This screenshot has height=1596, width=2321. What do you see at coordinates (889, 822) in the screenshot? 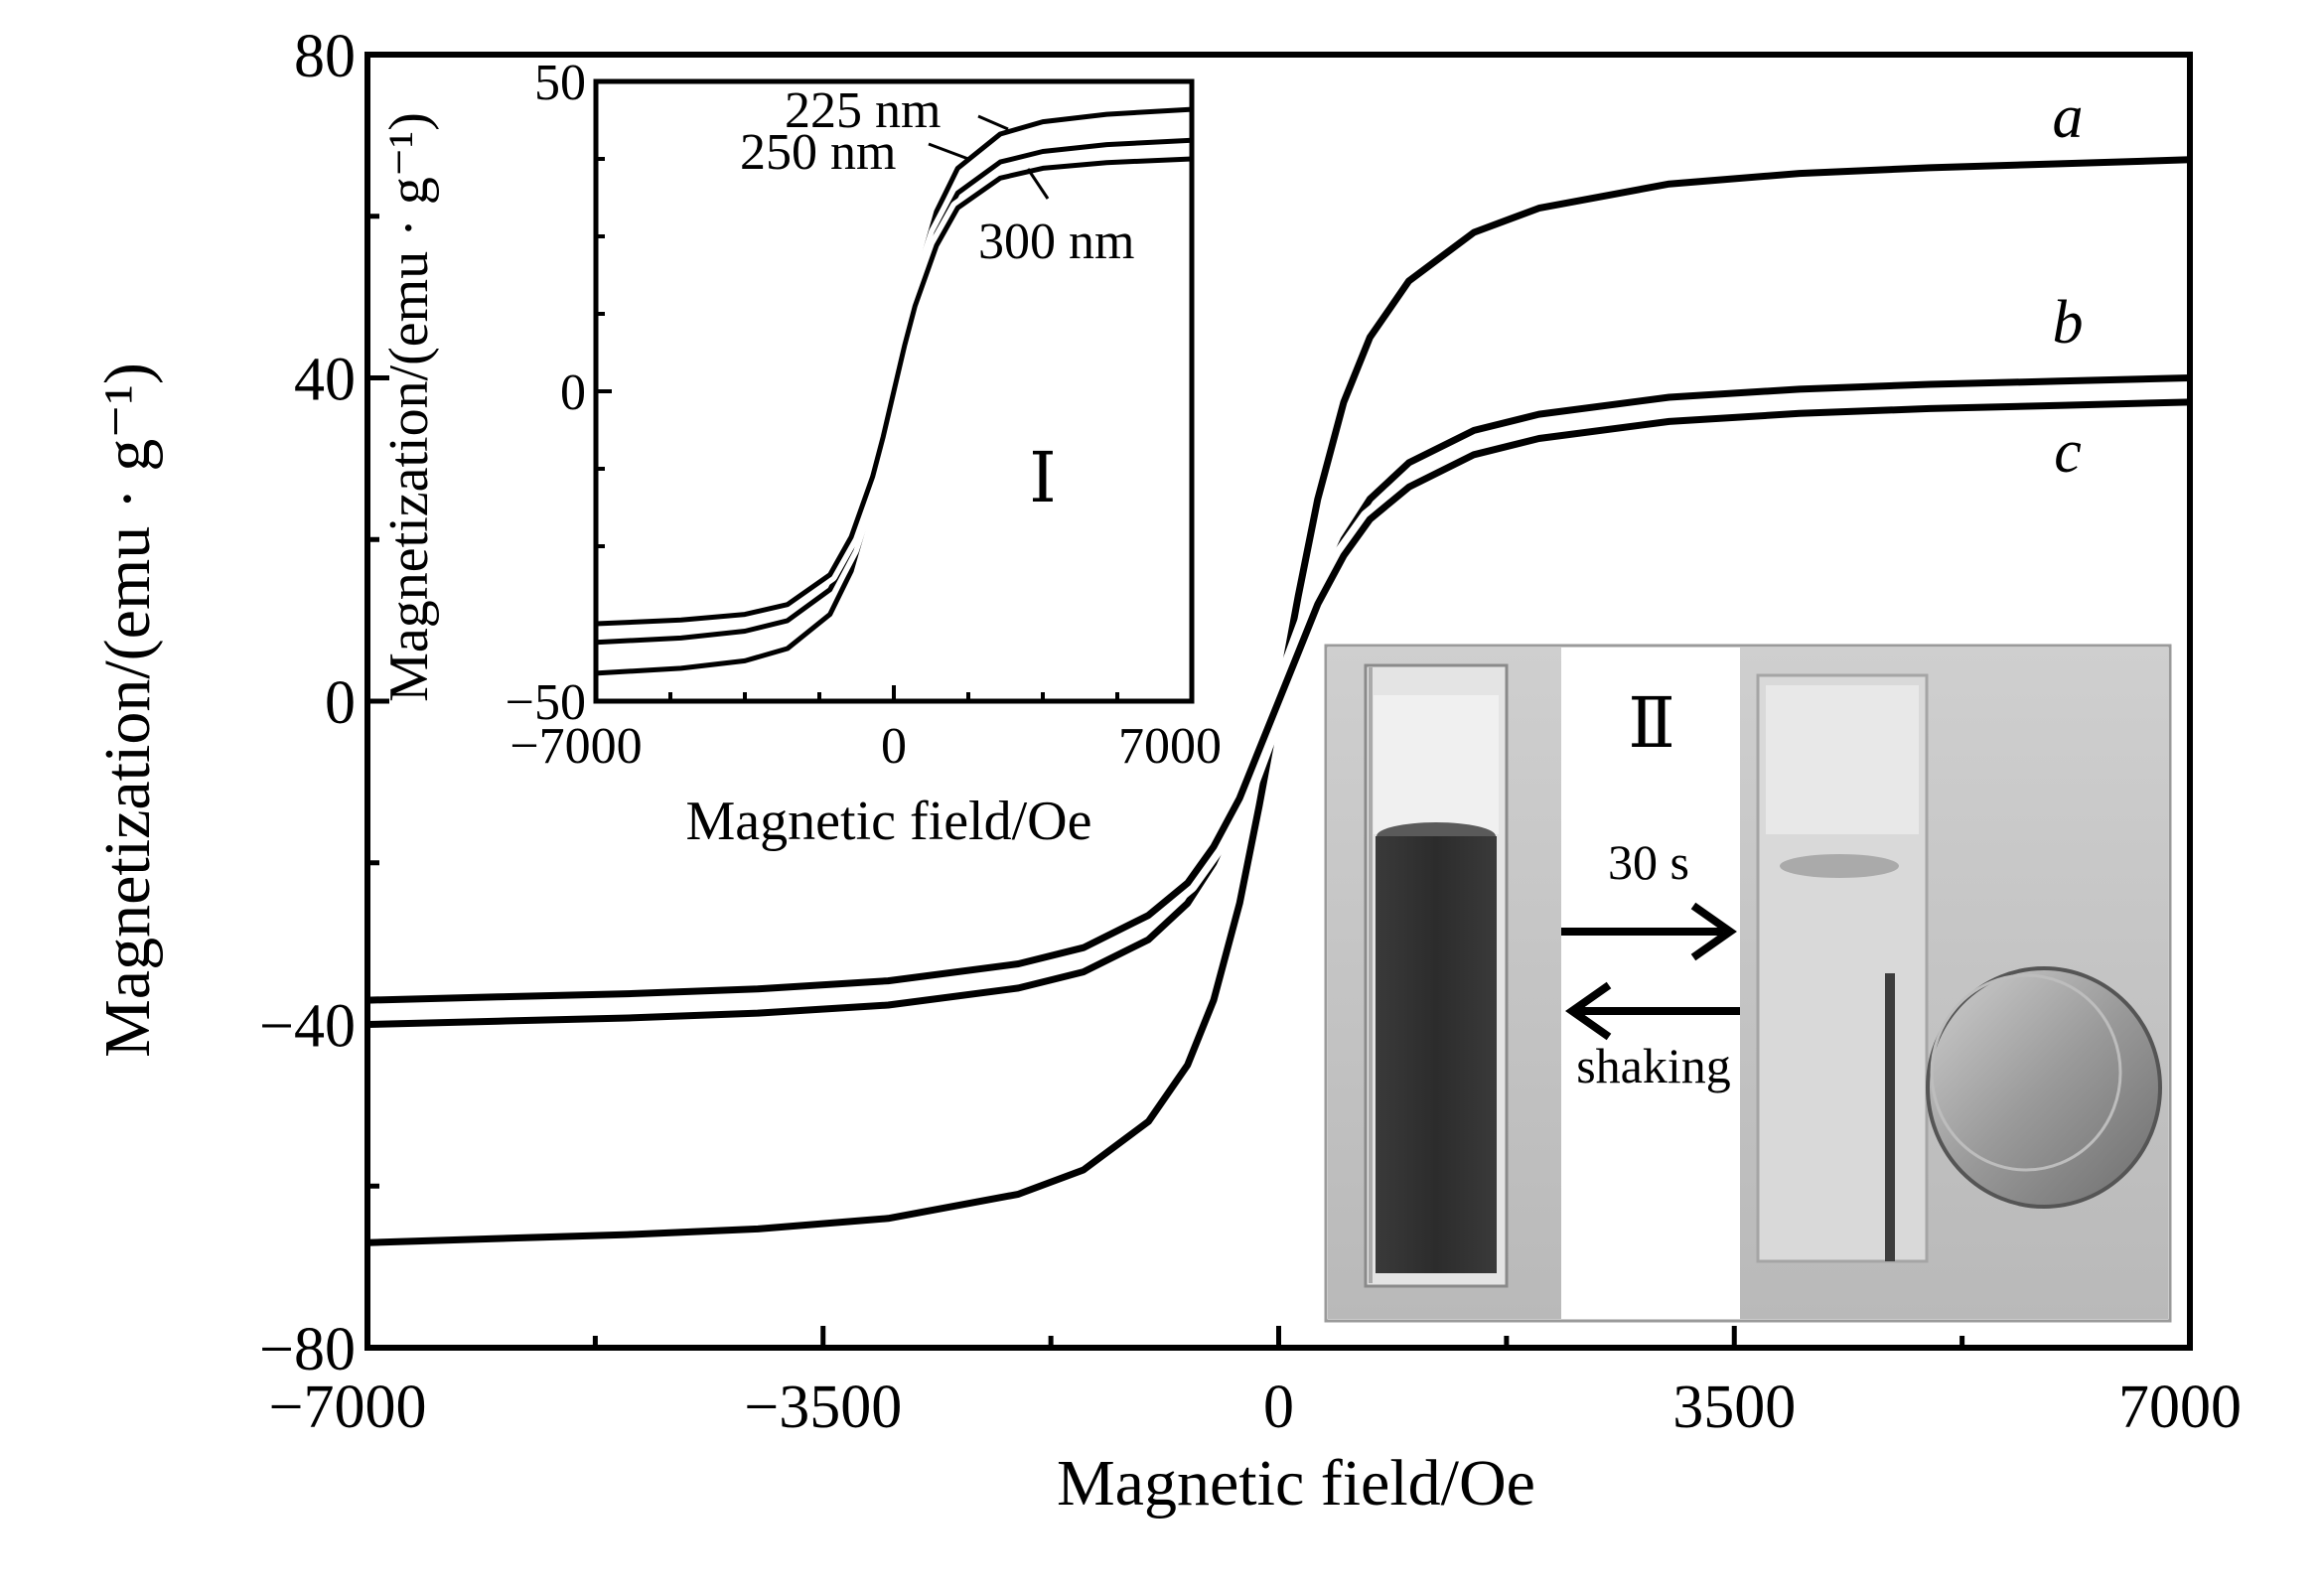
I see `inset-x-axis-title: Magnetic field/Oe` at bounding box center [889, 822].